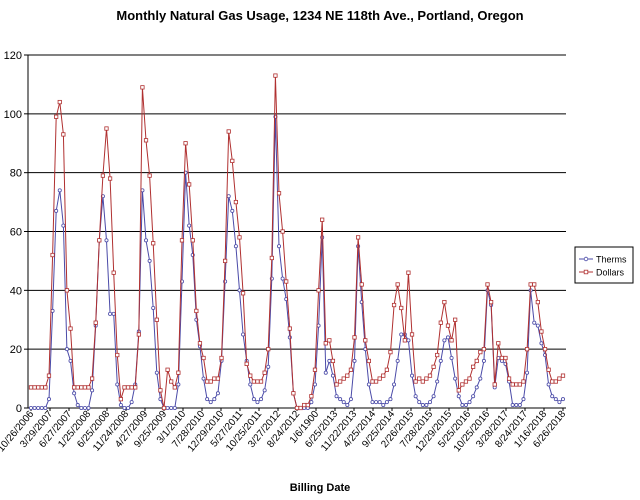 The height and width of the screenshot is (500, 640). Describe the element at coordinates (16, 350) in the screenshot. I see `y-tick-label: 20` at that location.